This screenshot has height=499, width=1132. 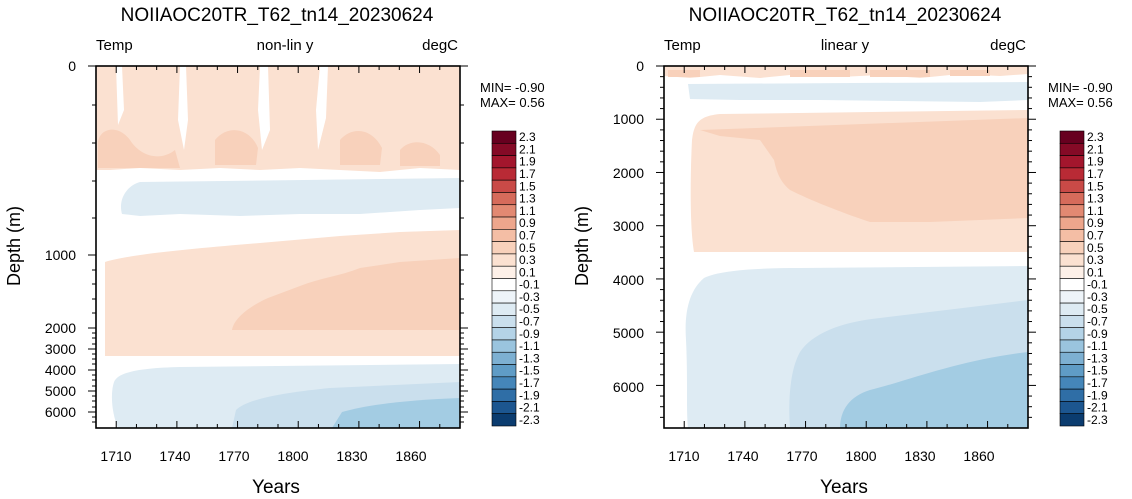 What do you see at coordinates (529, 408) in the screenshot?
I see `left-colorbar-label: -2.1` at bounding box center [529, 408].